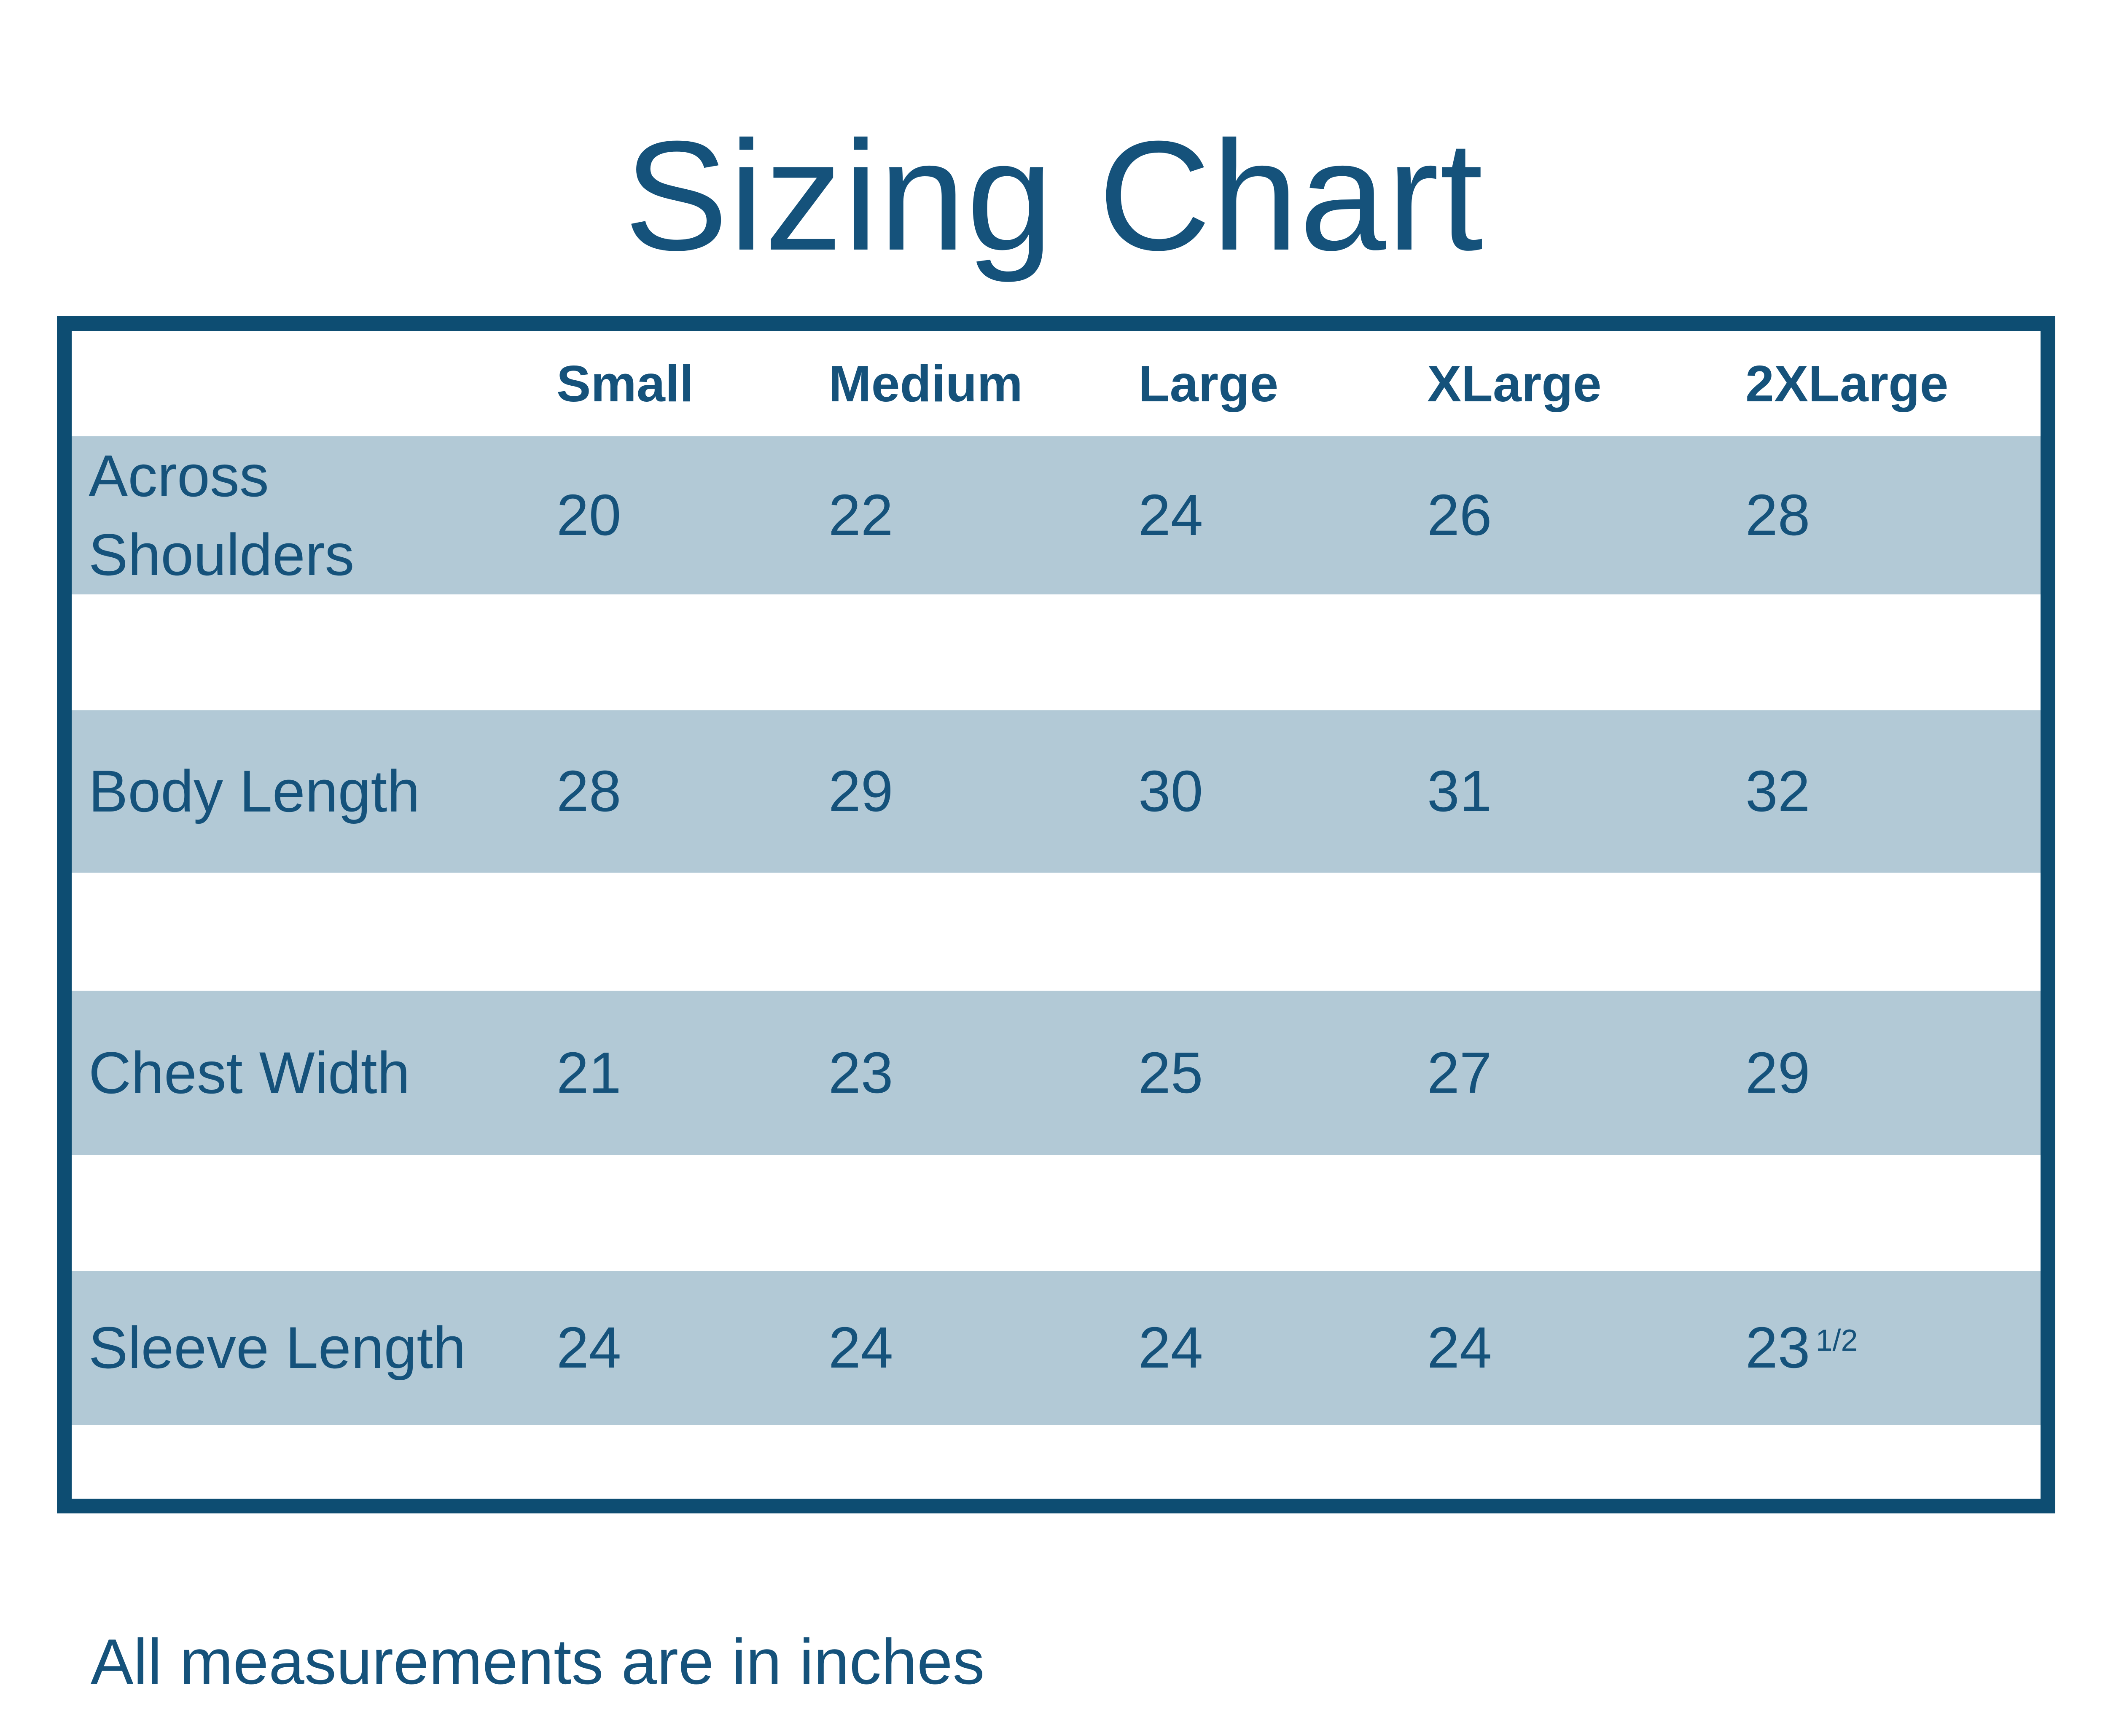 Image resolution: width=2108 pixels, height=1736 pixels. I want to click on size-value-cell: 20, so click(589, 515).